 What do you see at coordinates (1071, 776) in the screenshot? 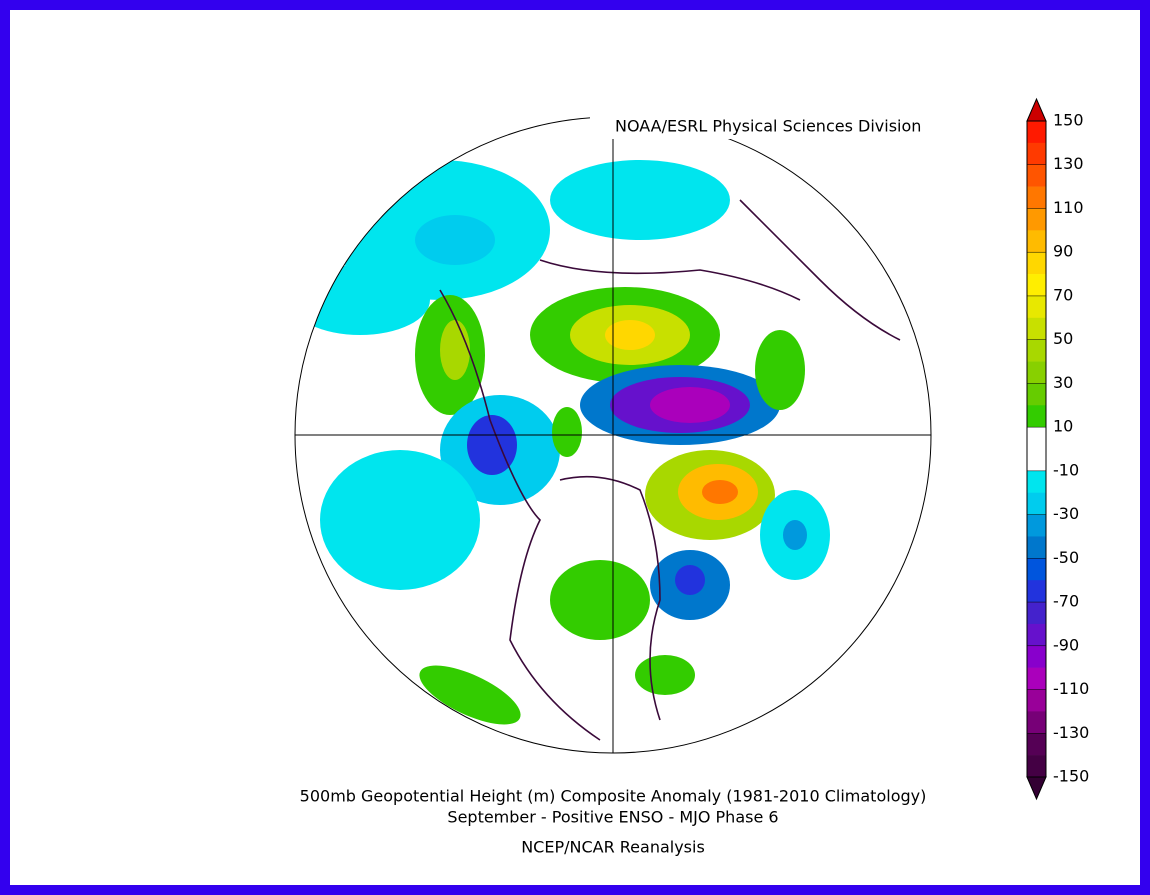
I see `colorbar-tick-label: -150` at bounding box center [1071, 776].